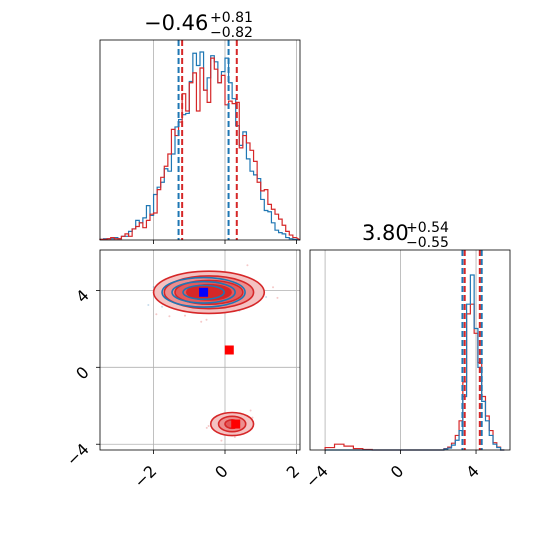  I want to click on hist2-series-blue, so click(415, 362).